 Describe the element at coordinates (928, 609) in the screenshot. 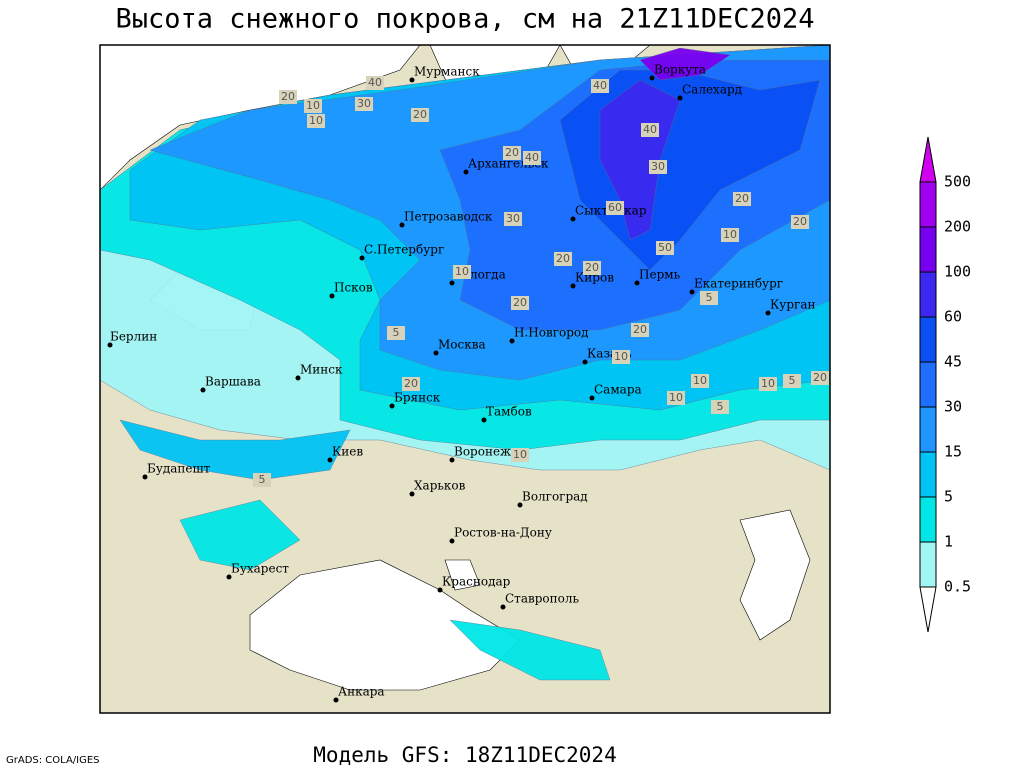

I see `legend-arrow-bottom` at that location.